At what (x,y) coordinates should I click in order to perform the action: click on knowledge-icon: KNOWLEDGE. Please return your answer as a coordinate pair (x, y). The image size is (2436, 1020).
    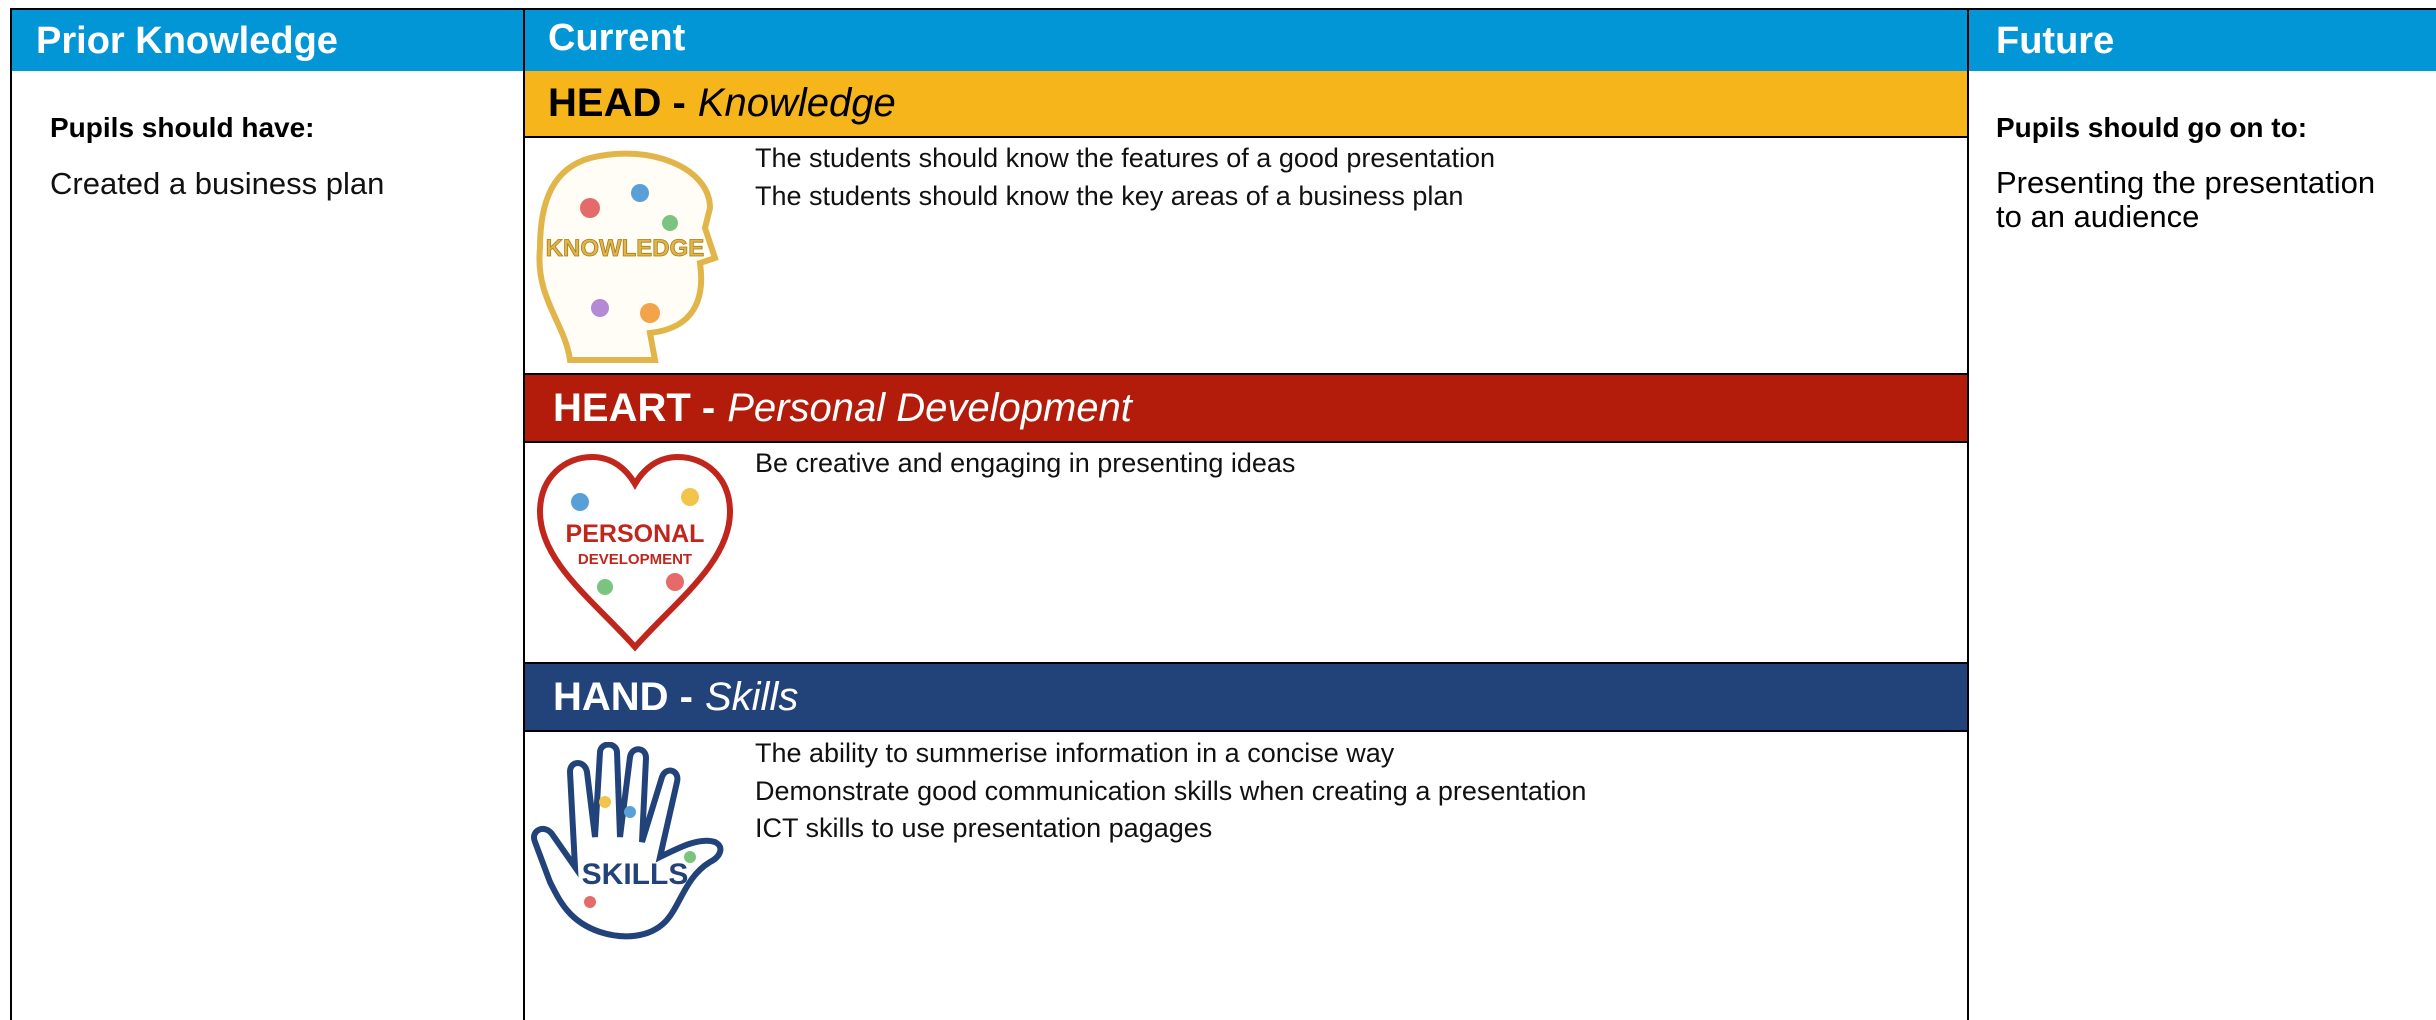
    Looking at the image, I should click on (627, 256).